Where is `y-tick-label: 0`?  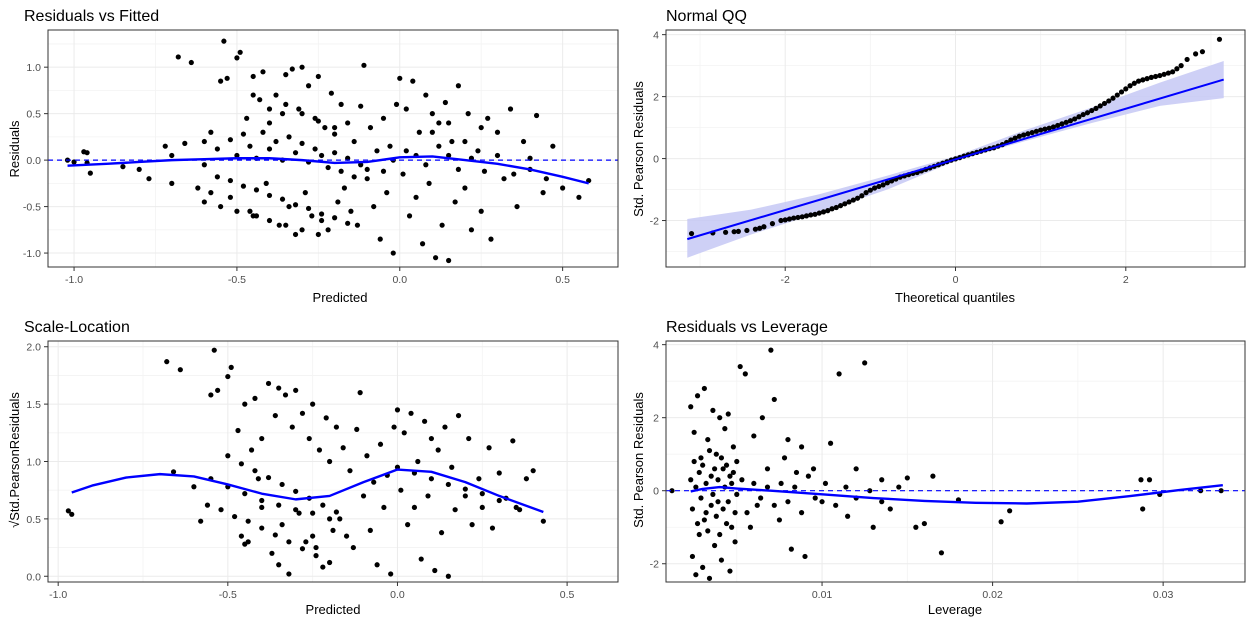
y-tick-label: 0 is located at coordinates (656, 492).